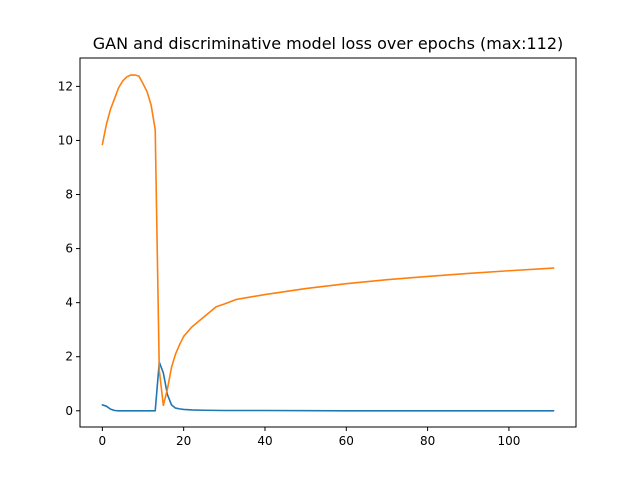 The image size is (640, 480). I want to click on y-axis: 0 2 4 6 8 10 12, so click(69, 248).